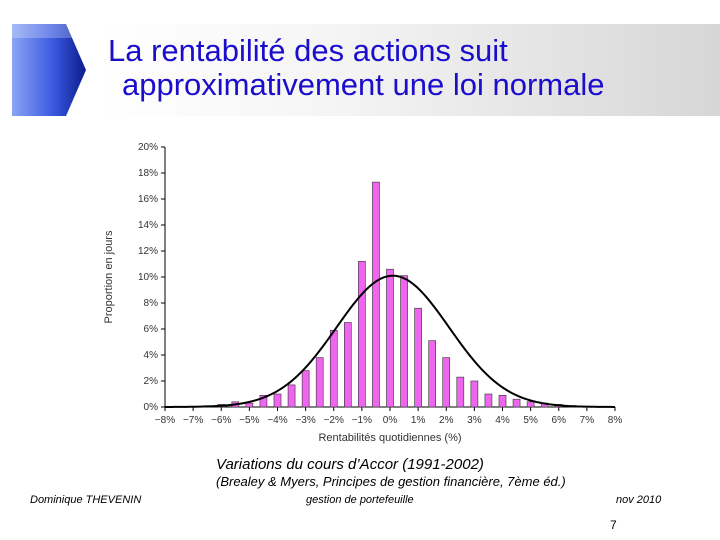 This screenshot has height=540, width=720. I want to click on title-line-2: approximativement une loi normale, so click(363, 84).